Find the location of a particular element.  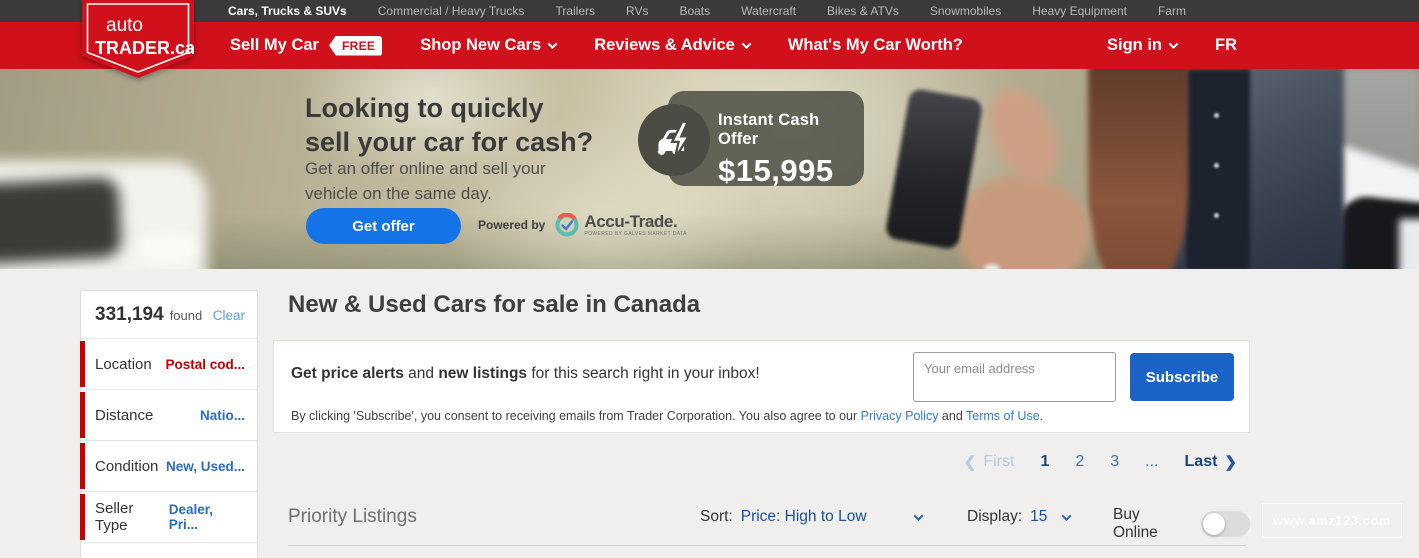

hero-photo-ring is located at coordinates (992, 266).